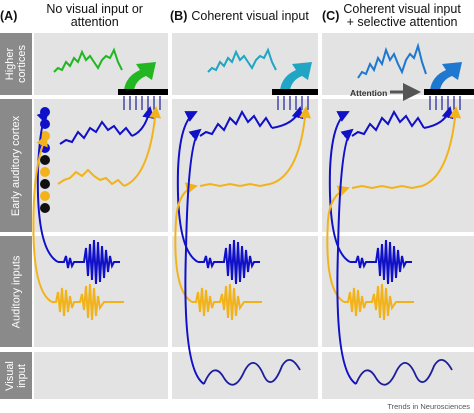 This screenshot has width=474, height=413. I want to click on auditory-yellow-wave-c, so click(379, 302).